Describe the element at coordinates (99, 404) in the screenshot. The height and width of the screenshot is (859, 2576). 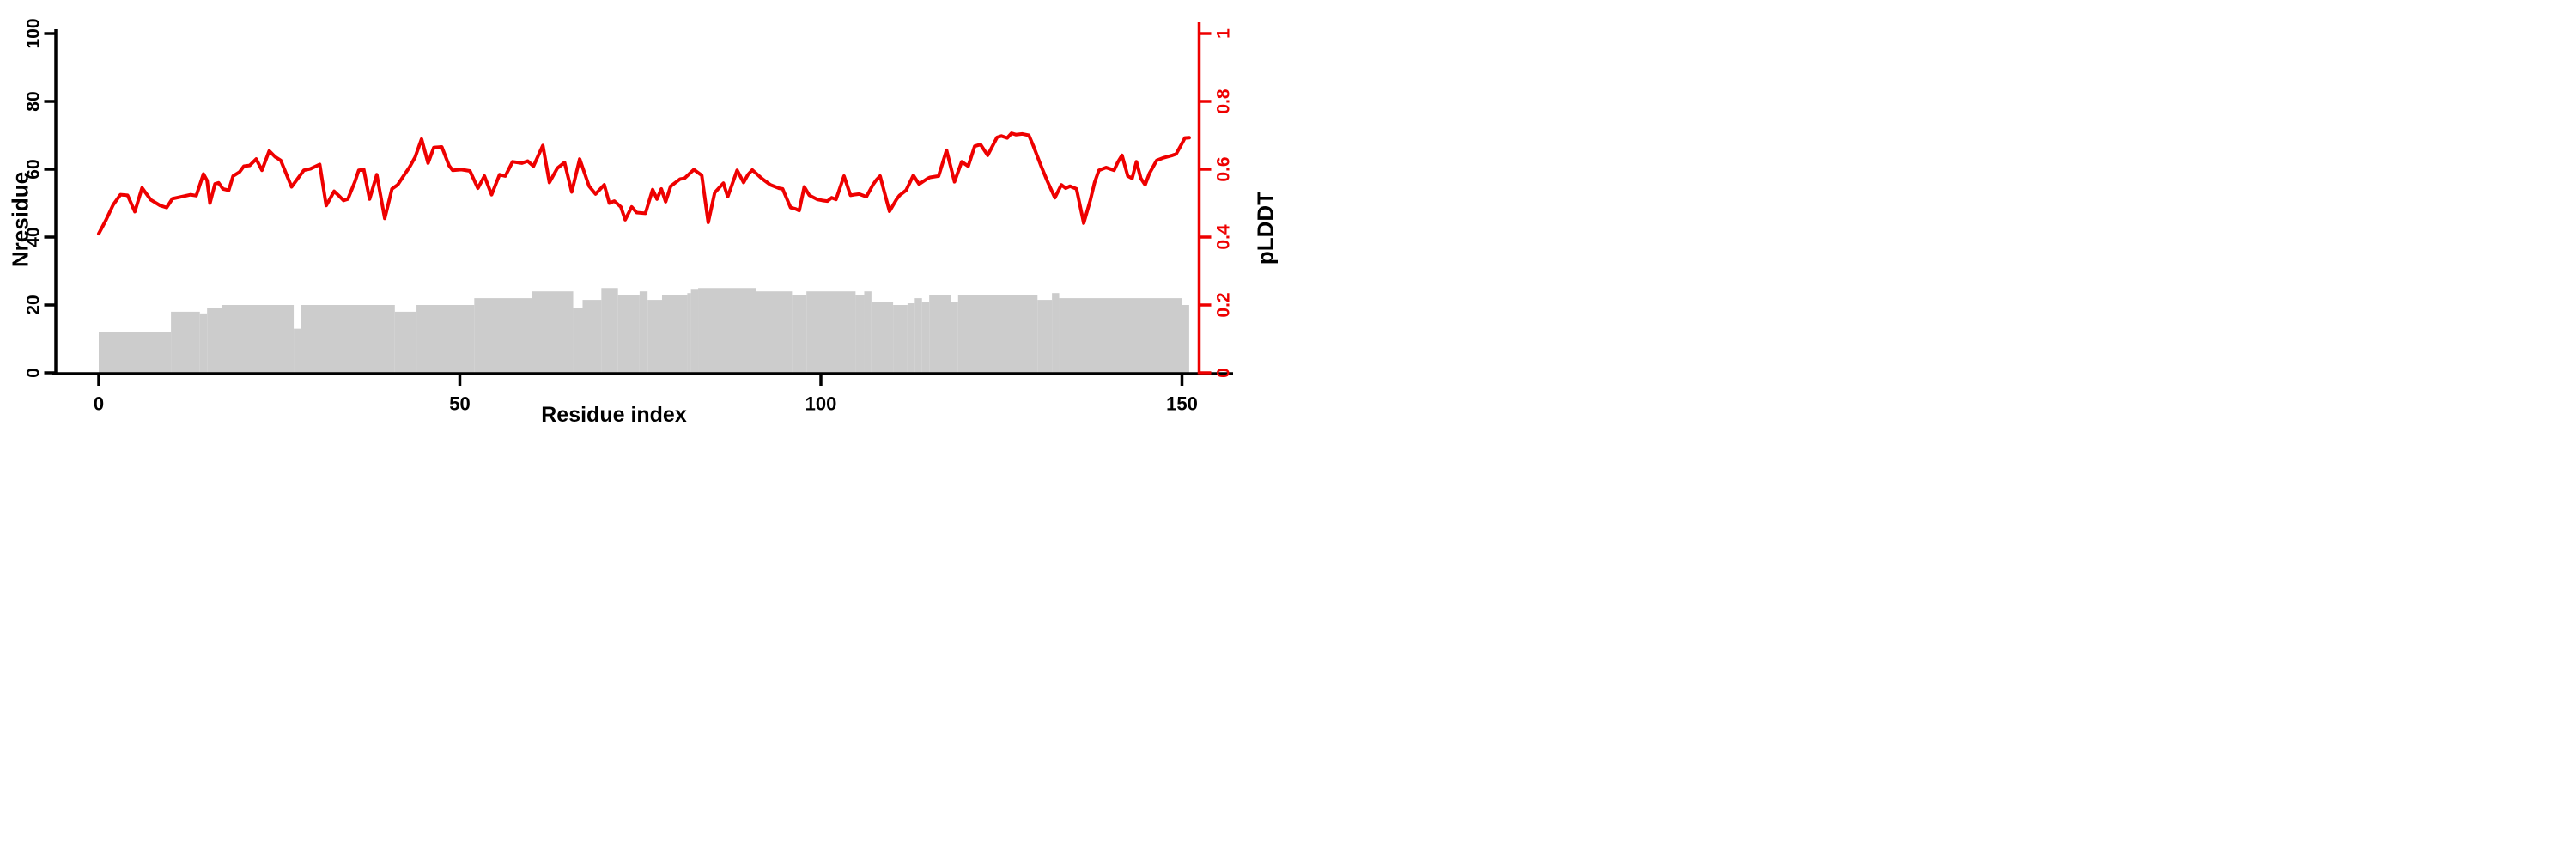
I see `x-tick-label: 0` at that location.